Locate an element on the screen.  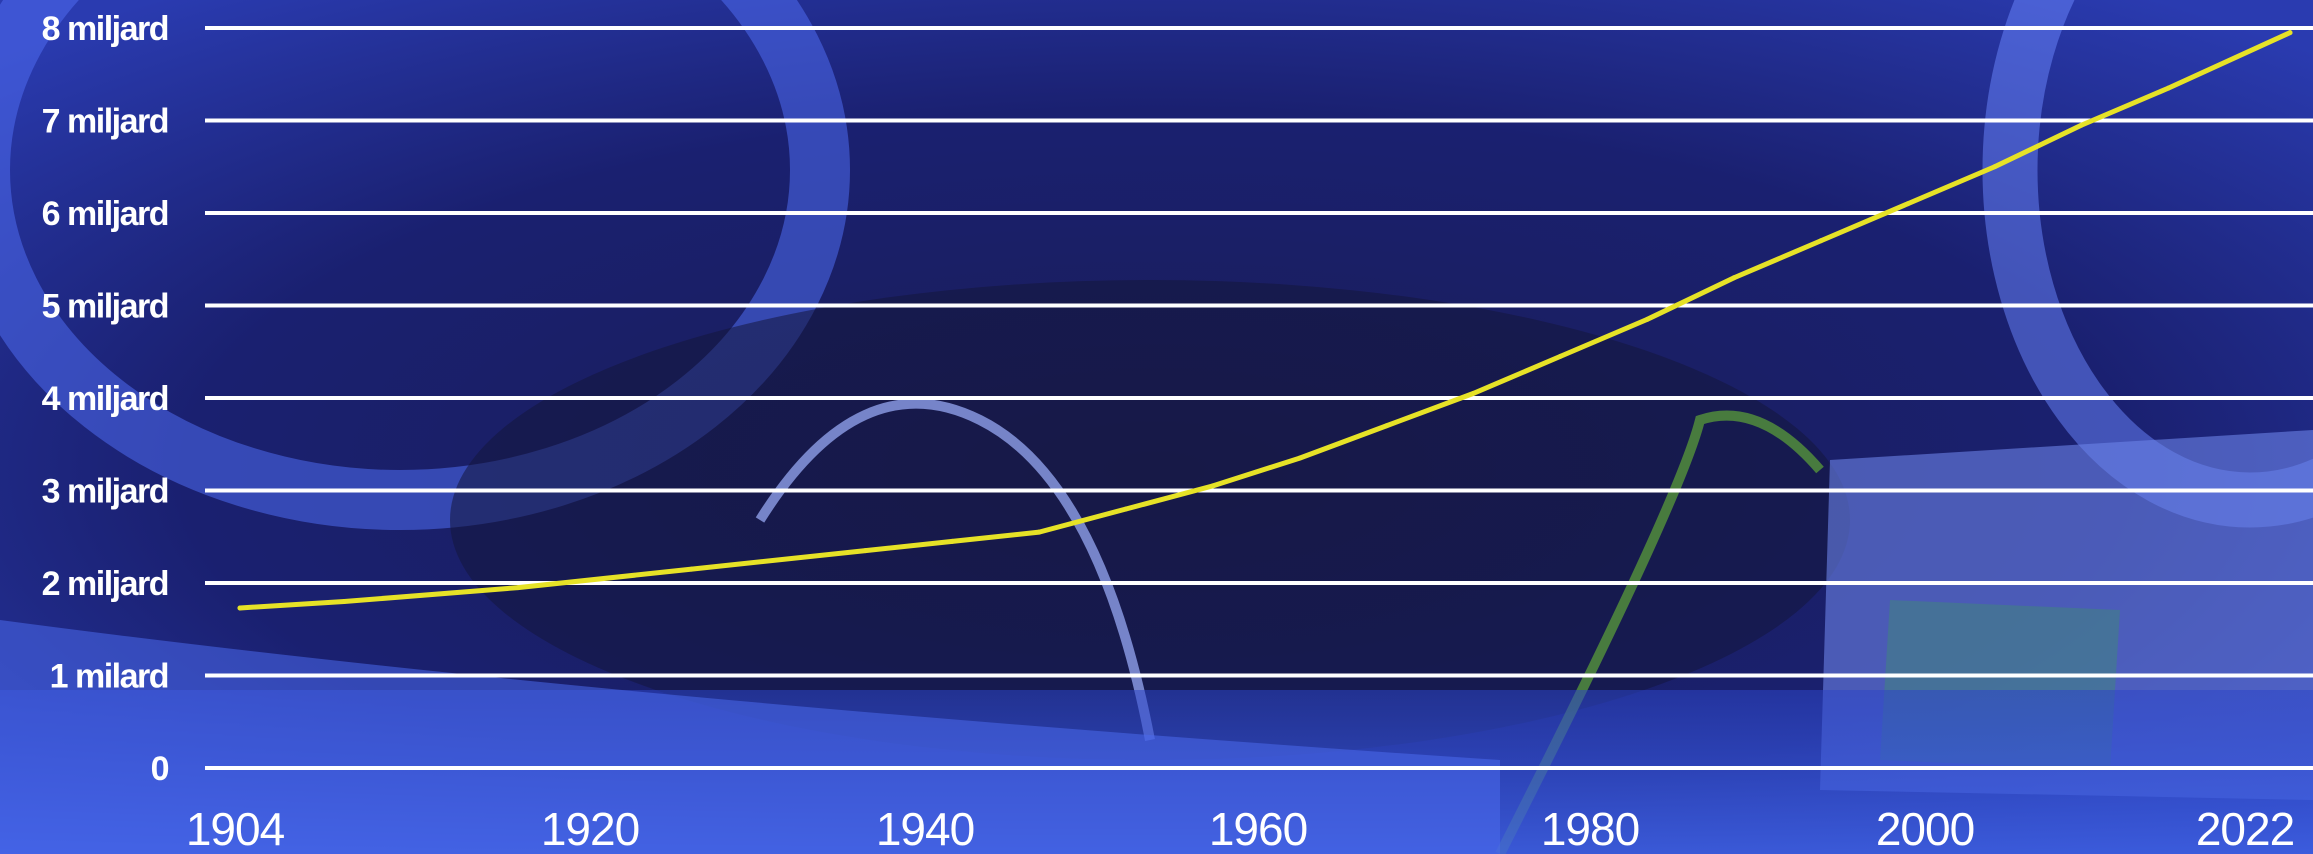
x-tick-label: 1940 is located at coordinates (925, 828).